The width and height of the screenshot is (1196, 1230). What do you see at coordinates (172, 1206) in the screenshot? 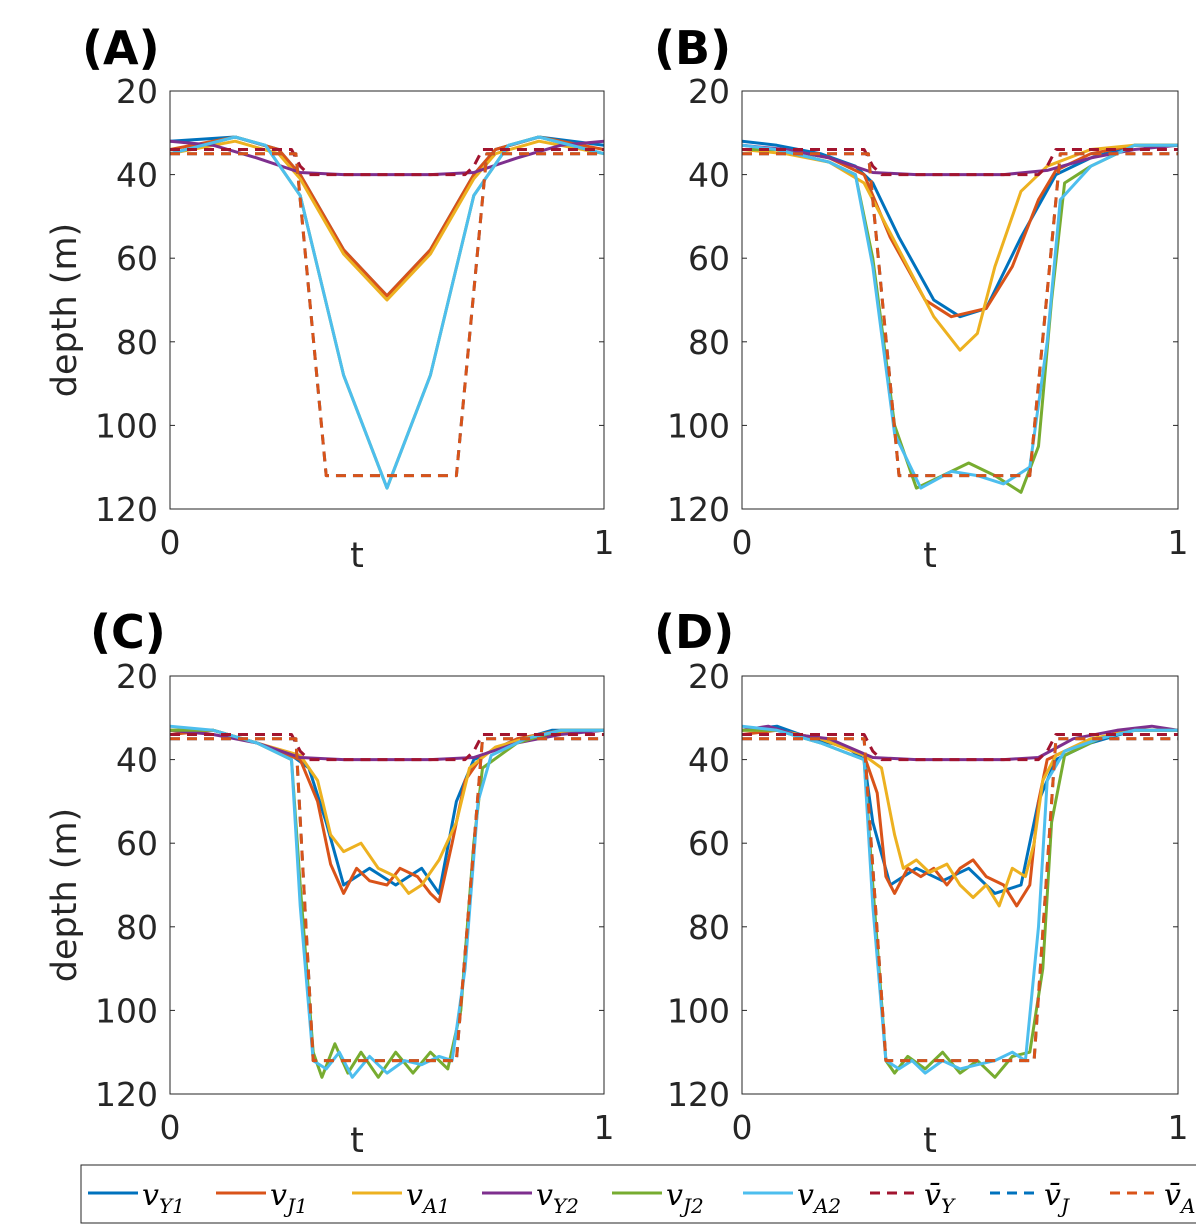
I see `legend-label-sub: Y1` at bounding box center [172, 1206].